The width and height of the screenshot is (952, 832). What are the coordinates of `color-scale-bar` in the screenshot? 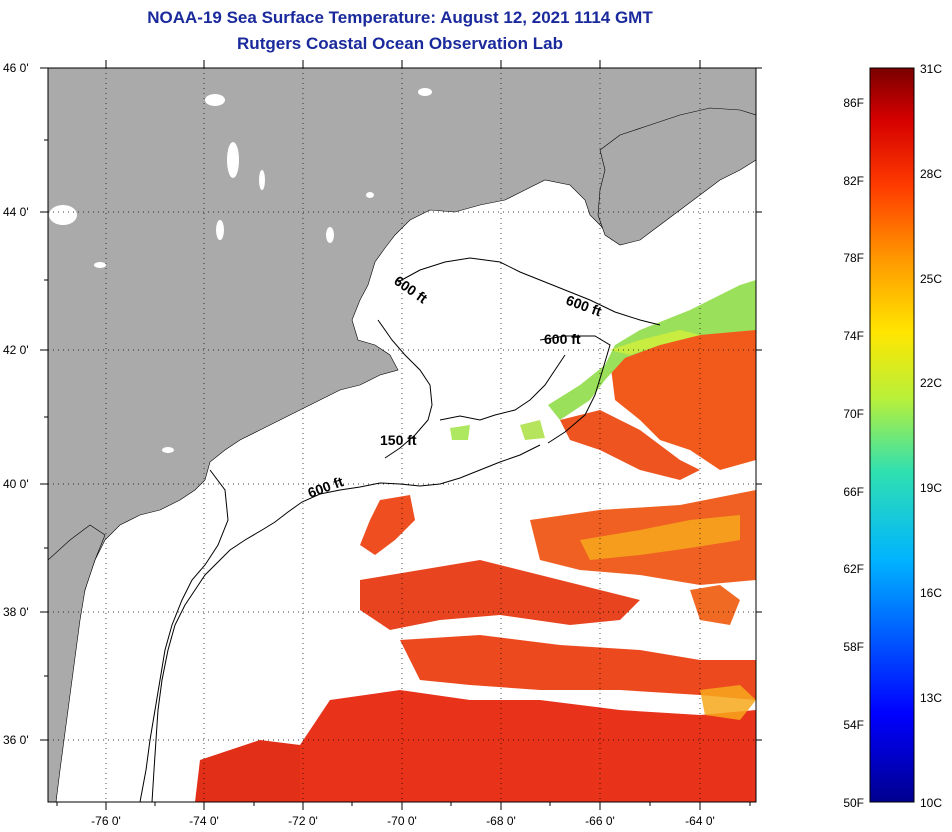 It's located at (892, 435).